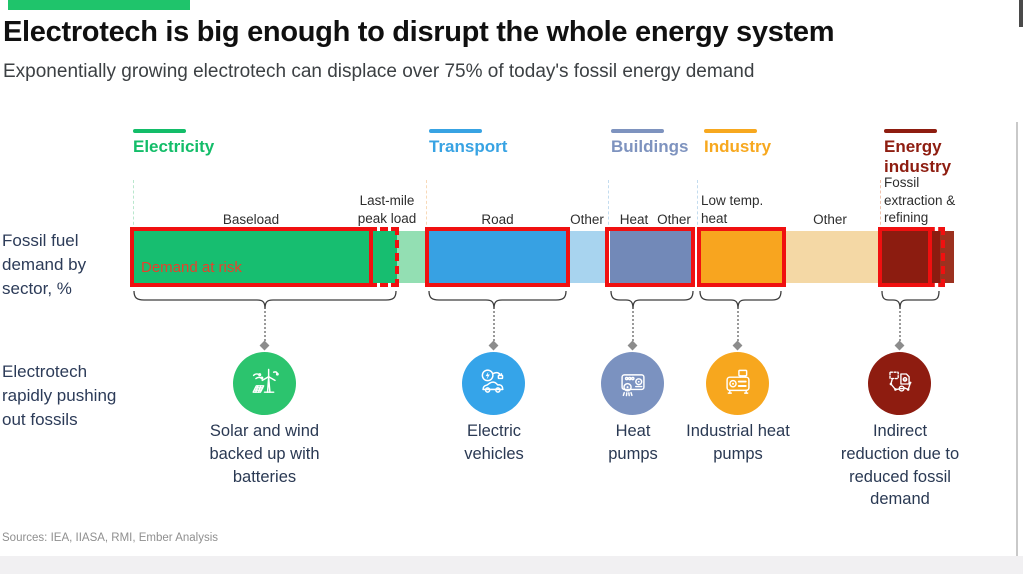 This screenshot has width=1023, height=574. What do you see at coordinates (830, 219) in the screenshot?
I see `segment-label-industry-other: Other` at bounding box center [830, 219].